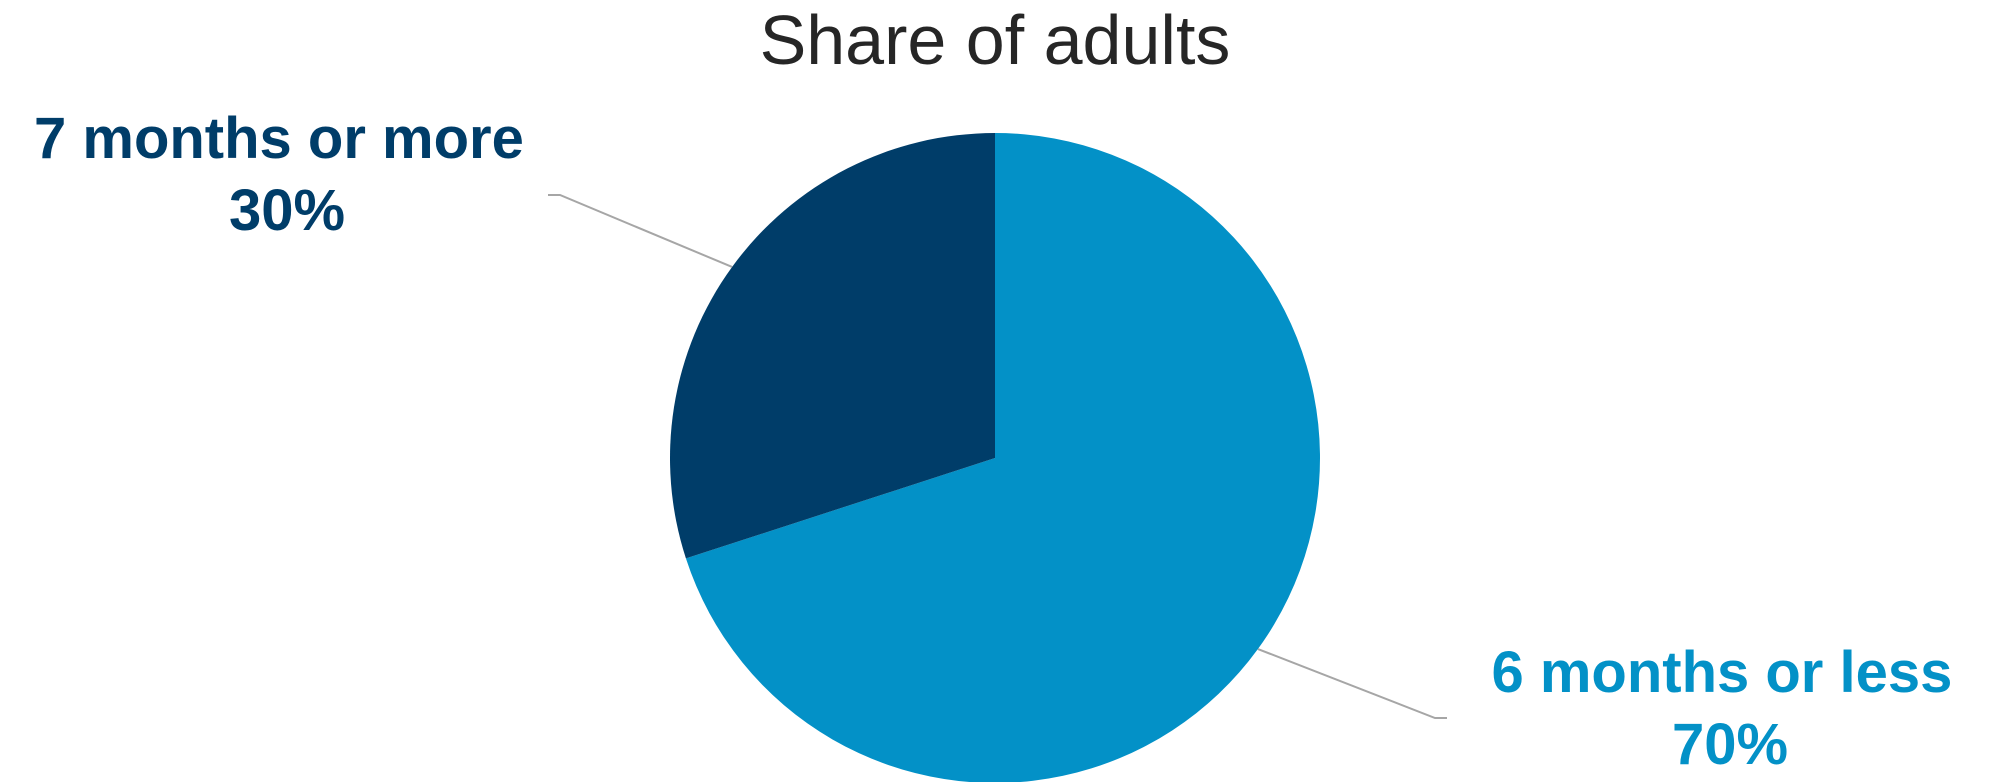  What do you see at coordinates (287, 174) in the screenshot?
I see `slice-label-7-months-or-more: 7 months or more 30%` at bounding box center [287, 174].